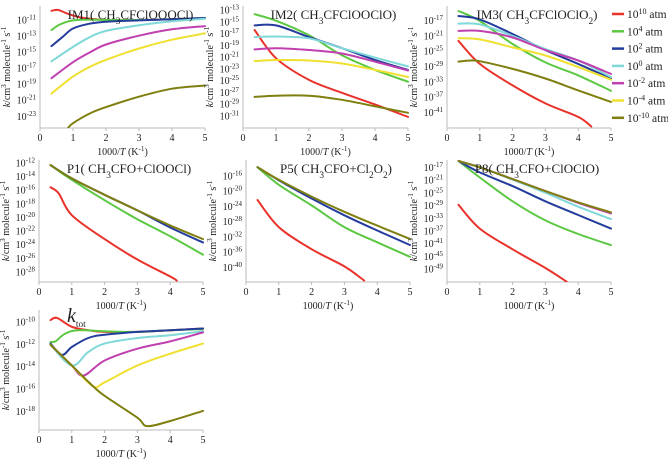  I want to click on x-tick-label: 4, so click(170, 292).